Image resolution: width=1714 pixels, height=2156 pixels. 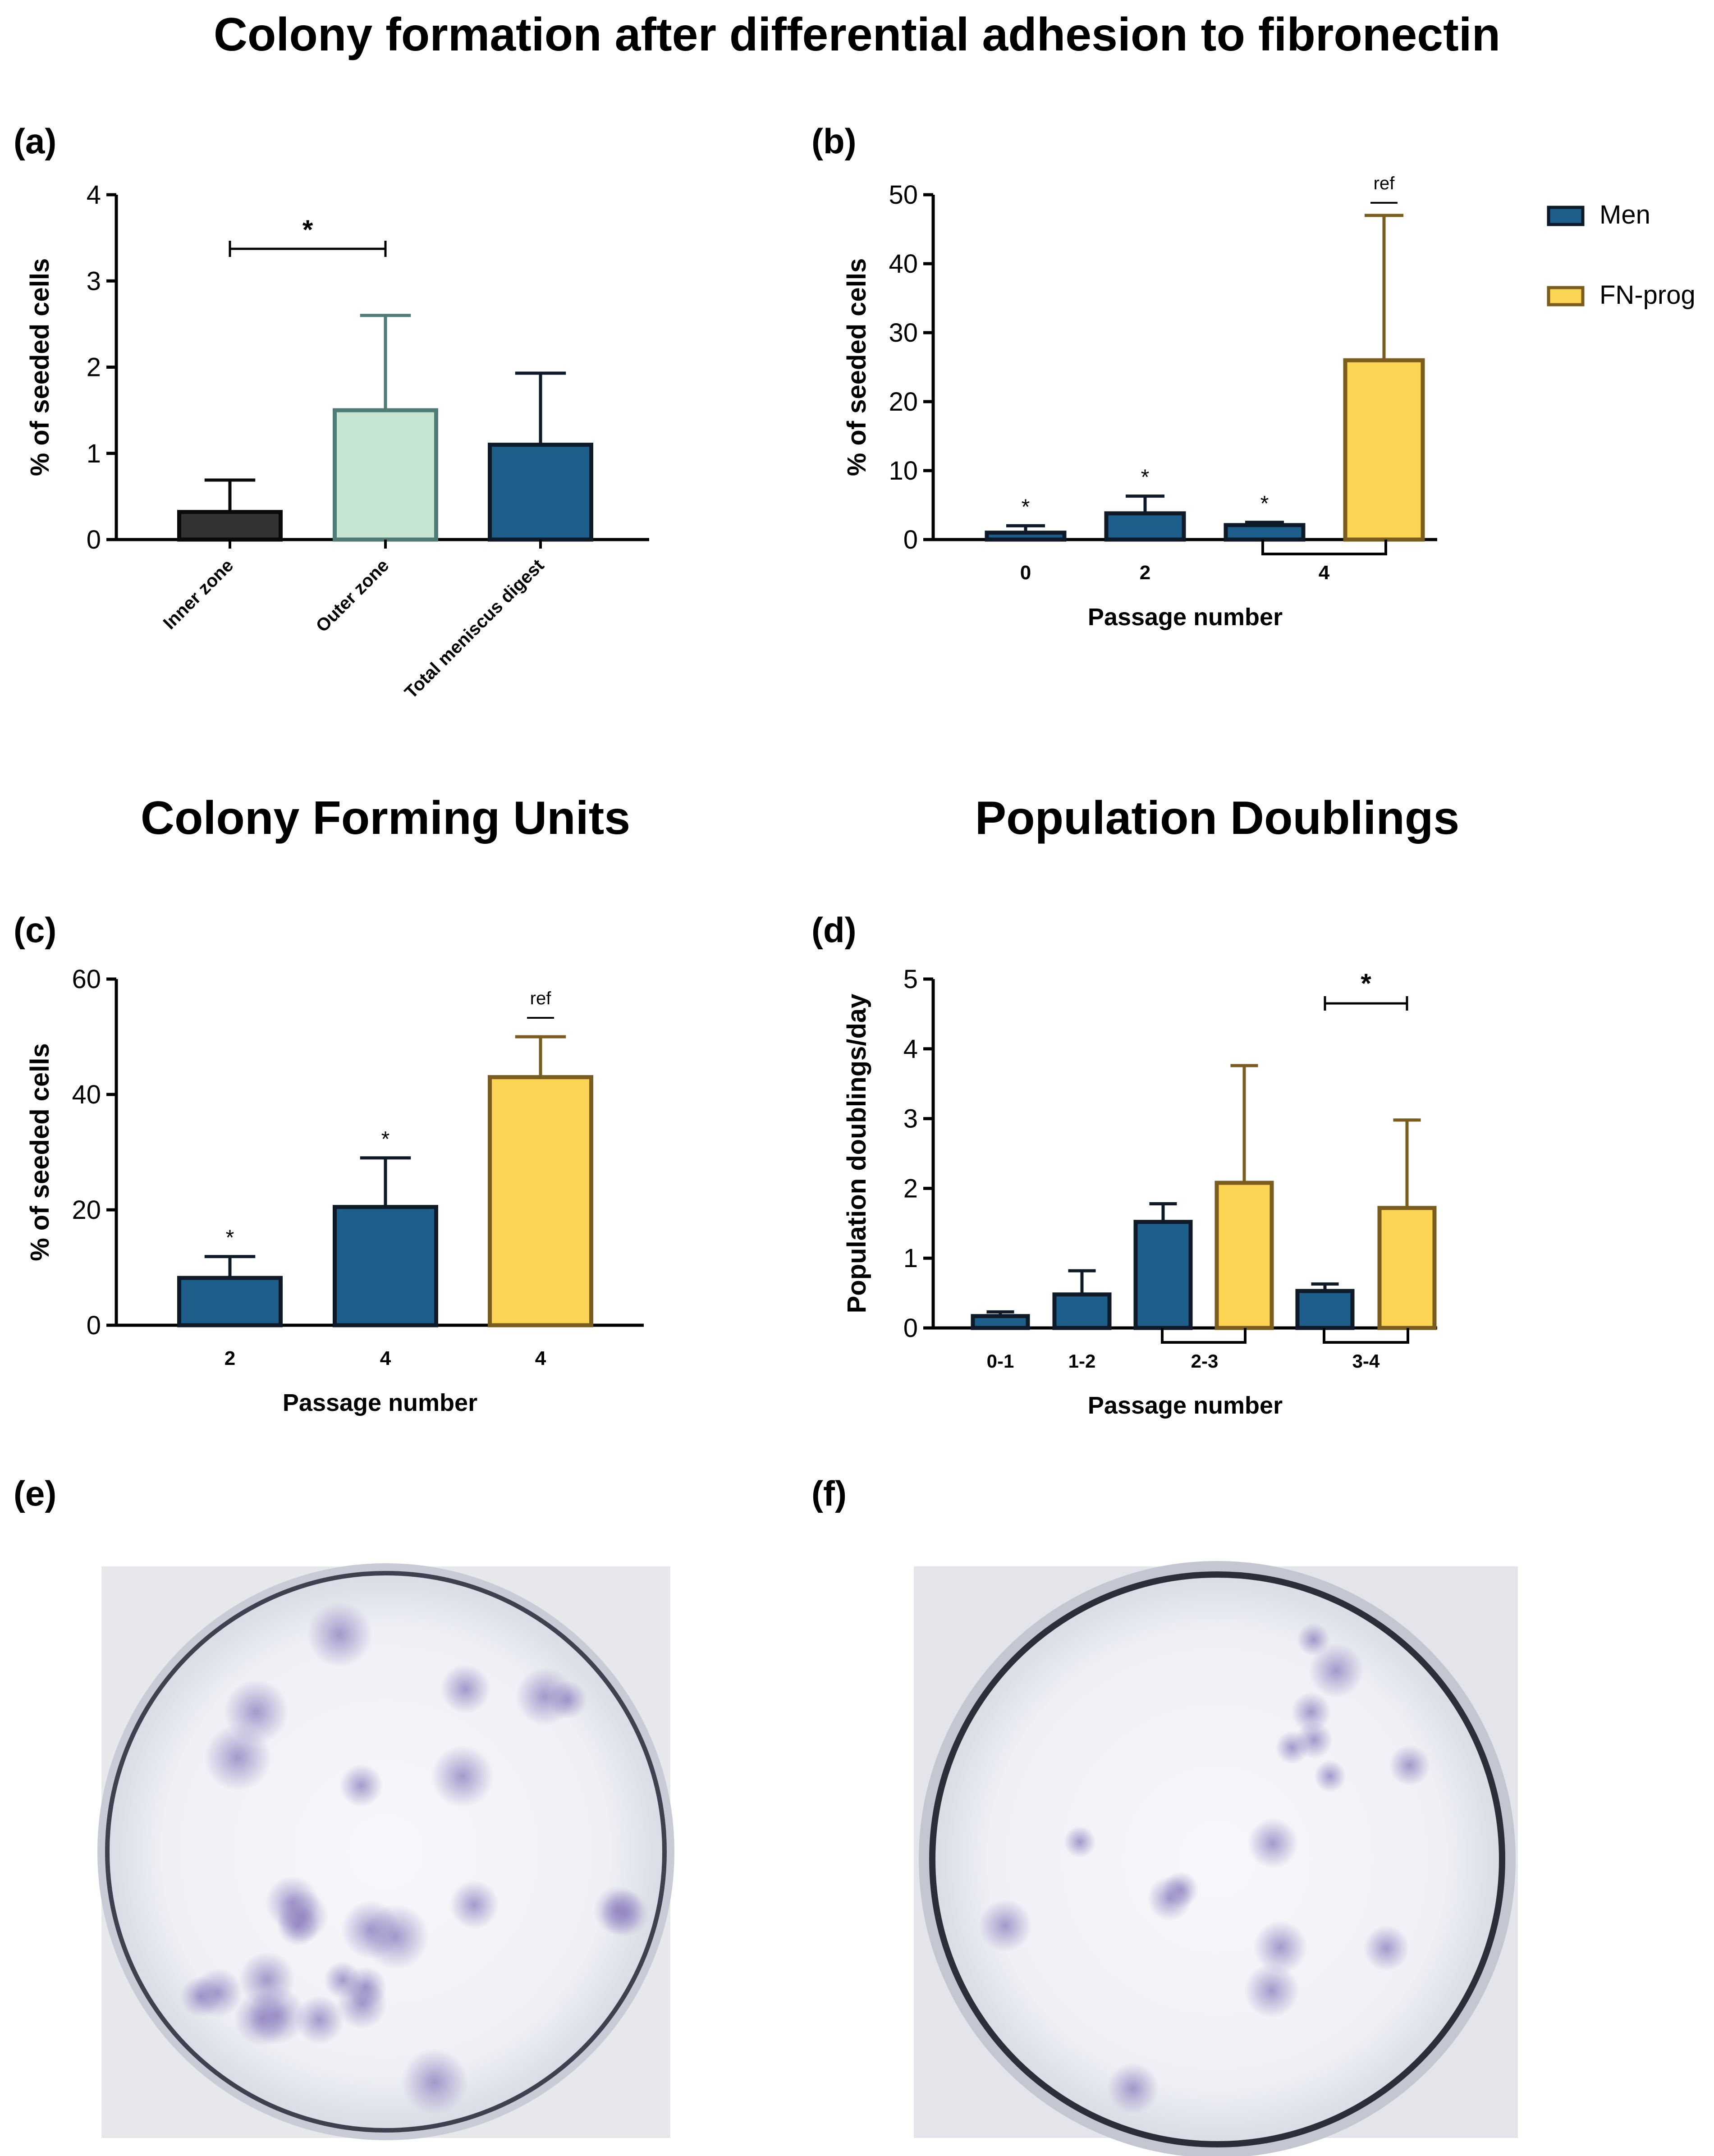 What do you see at coordinates (904, 195) in the screenshot?
I see `chart-b-y-tick-label: 50` at bounding box center [904, 195].